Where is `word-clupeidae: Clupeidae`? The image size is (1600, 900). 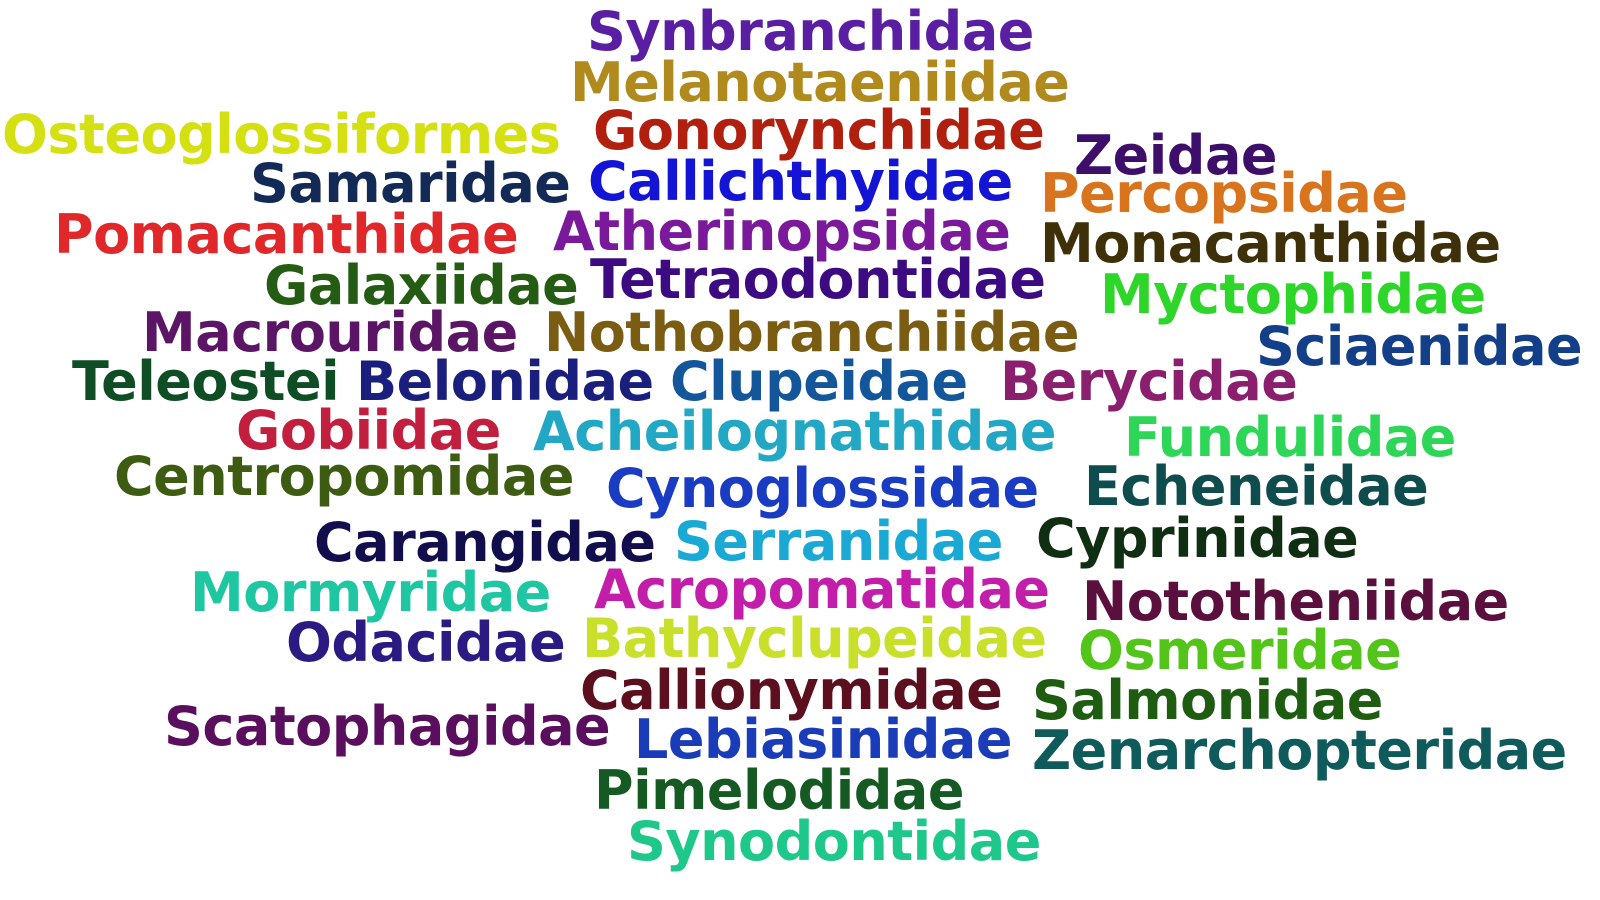
word-clupeidae: Clupeidae is located at coordinates (819, 381).